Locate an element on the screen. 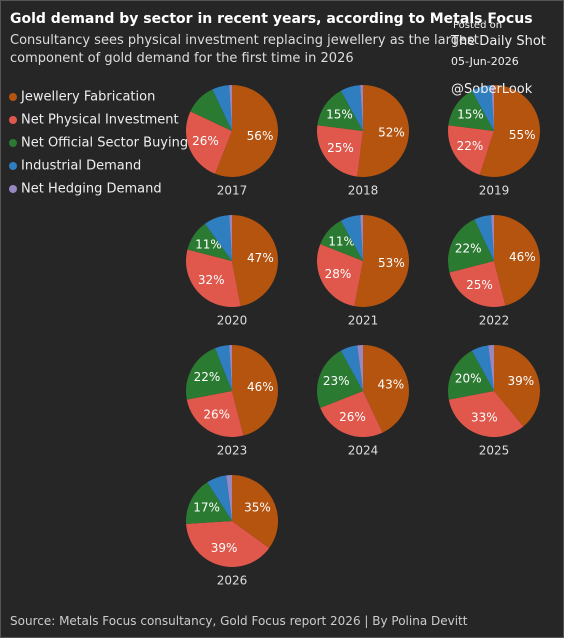 The height and width of the screenshot is (638, 564). value-label: 43% is located at coordinates (390, 384).